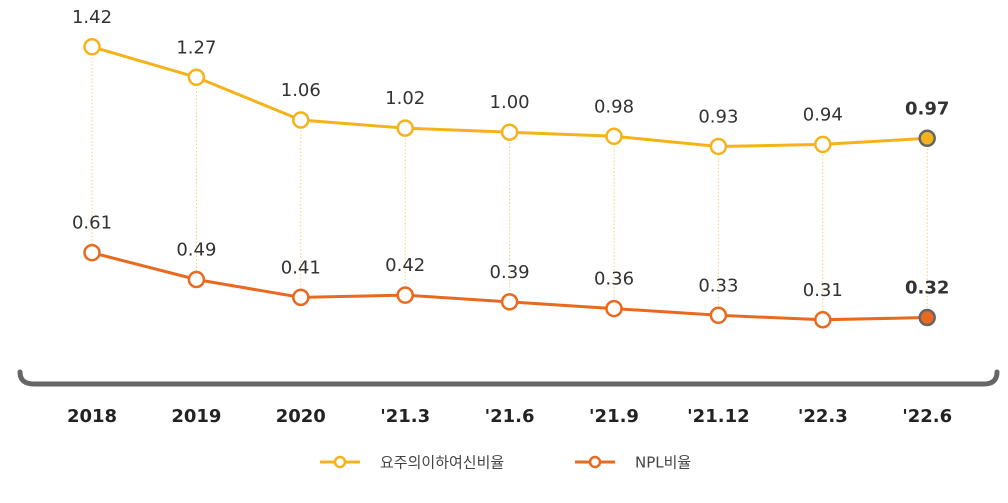  Describe the element at coordinates (718, 285) in the screenshot. I see `data-label: 0.33` at that location.